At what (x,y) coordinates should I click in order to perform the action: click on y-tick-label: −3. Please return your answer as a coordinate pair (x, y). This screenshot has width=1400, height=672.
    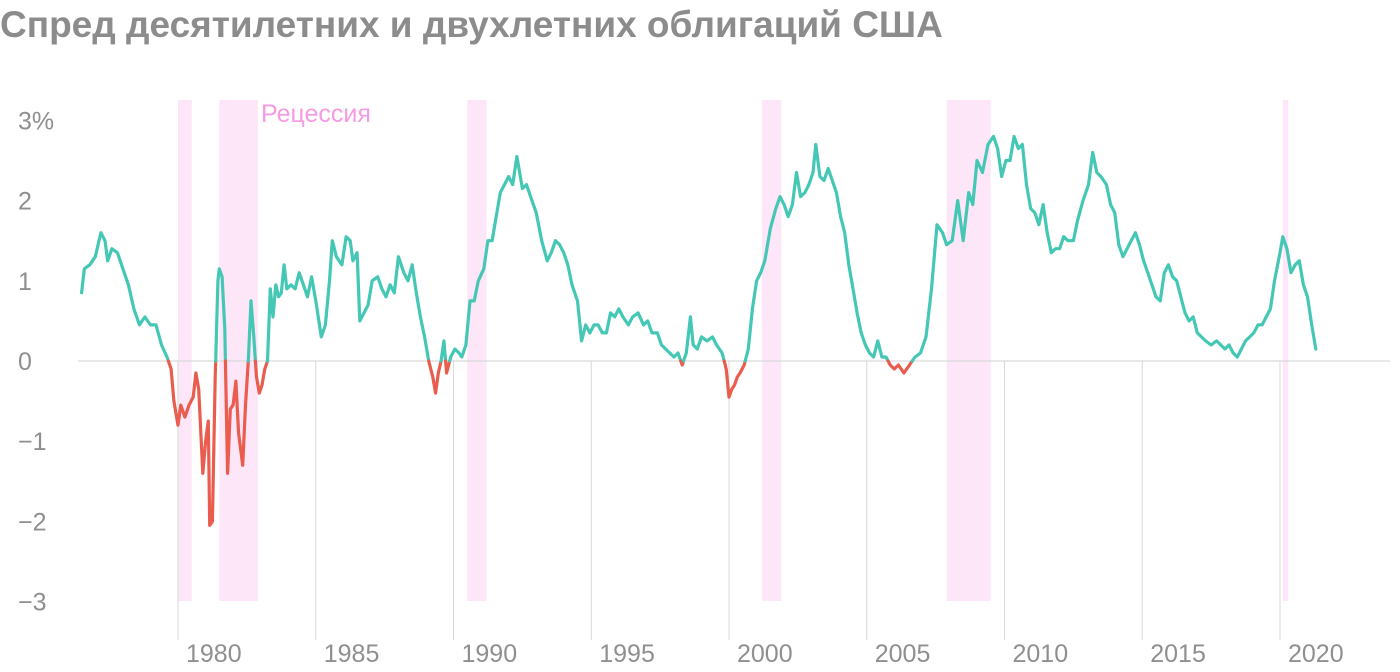
    Looking at the image, I should click on (32, 603).